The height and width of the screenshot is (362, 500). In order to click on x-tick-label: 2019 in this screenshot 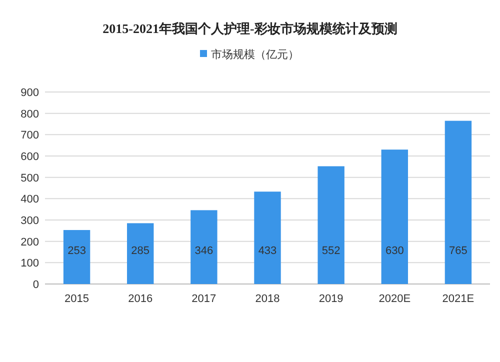, I will do `click(331, 299)`.